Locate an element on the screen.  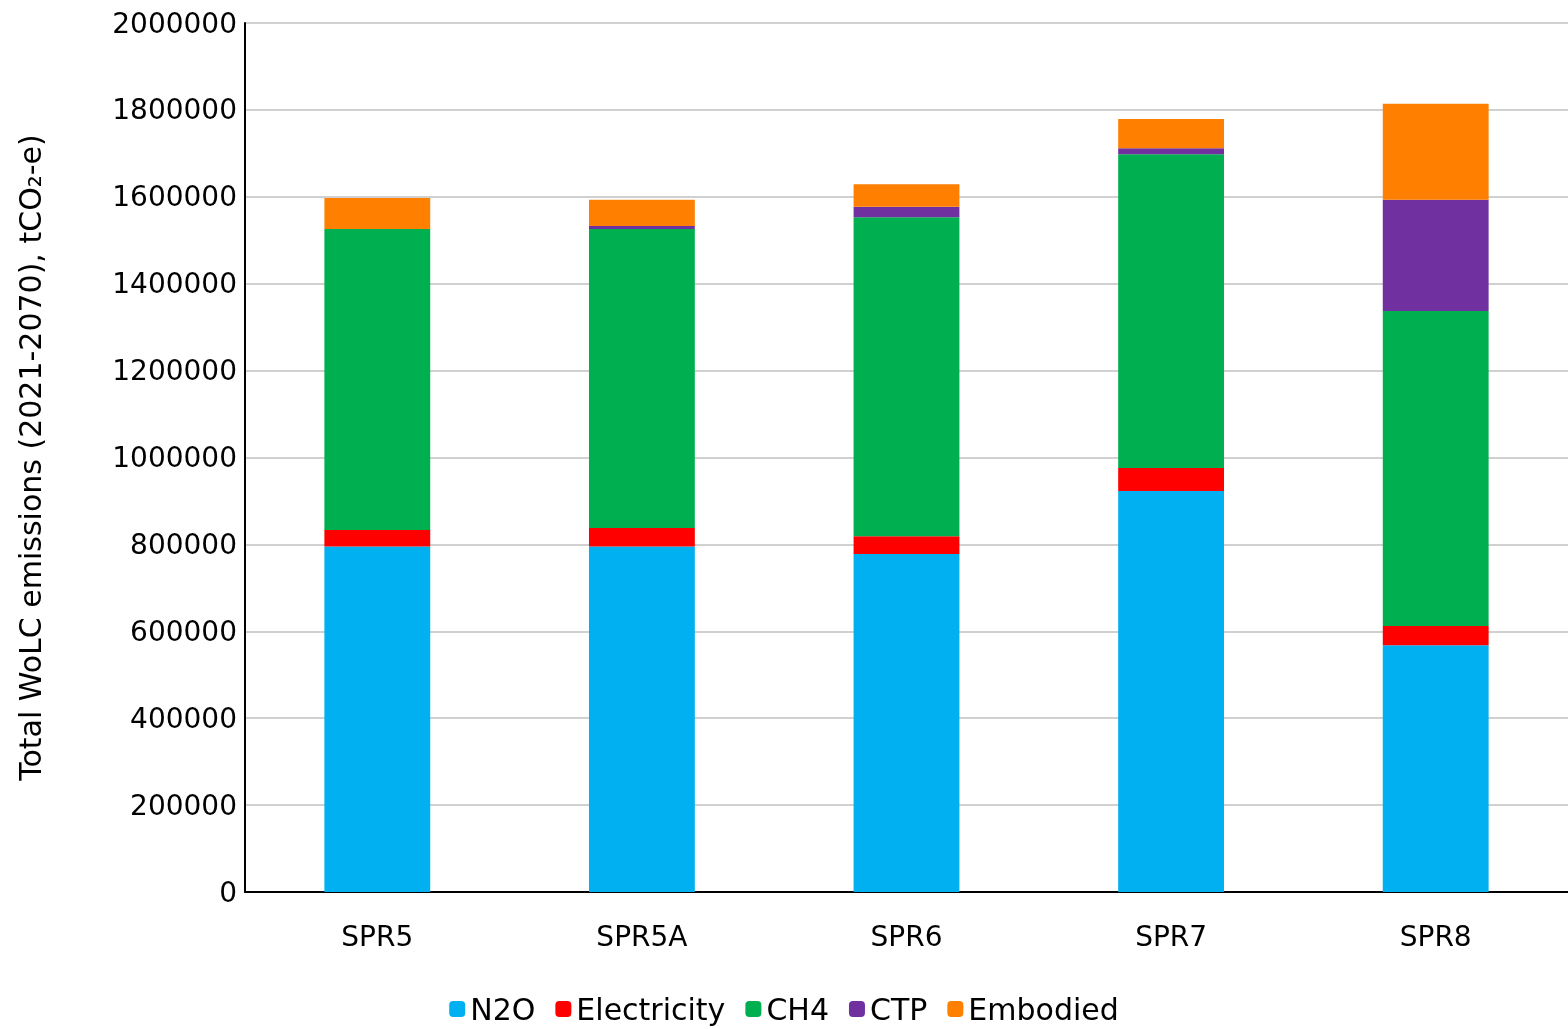
y-tick-label: 1800000 is located at coordinates (174, 110).